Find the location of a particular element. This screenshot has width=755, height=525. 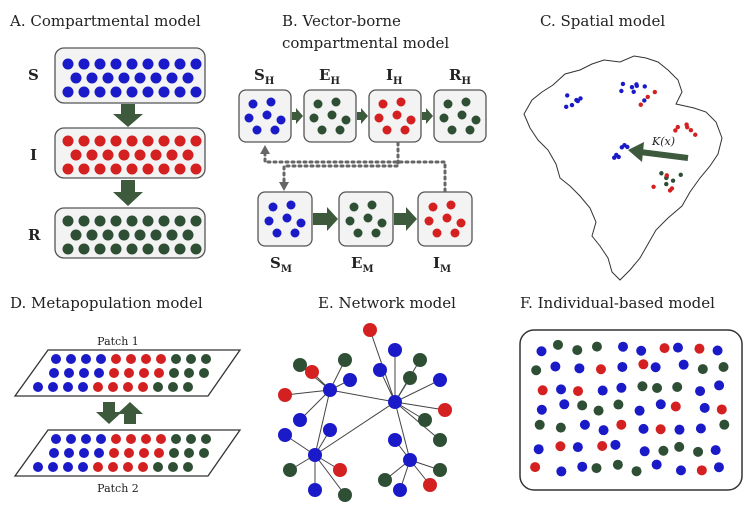

arrow-eh-to-ih is located at coordinates (362, 116).